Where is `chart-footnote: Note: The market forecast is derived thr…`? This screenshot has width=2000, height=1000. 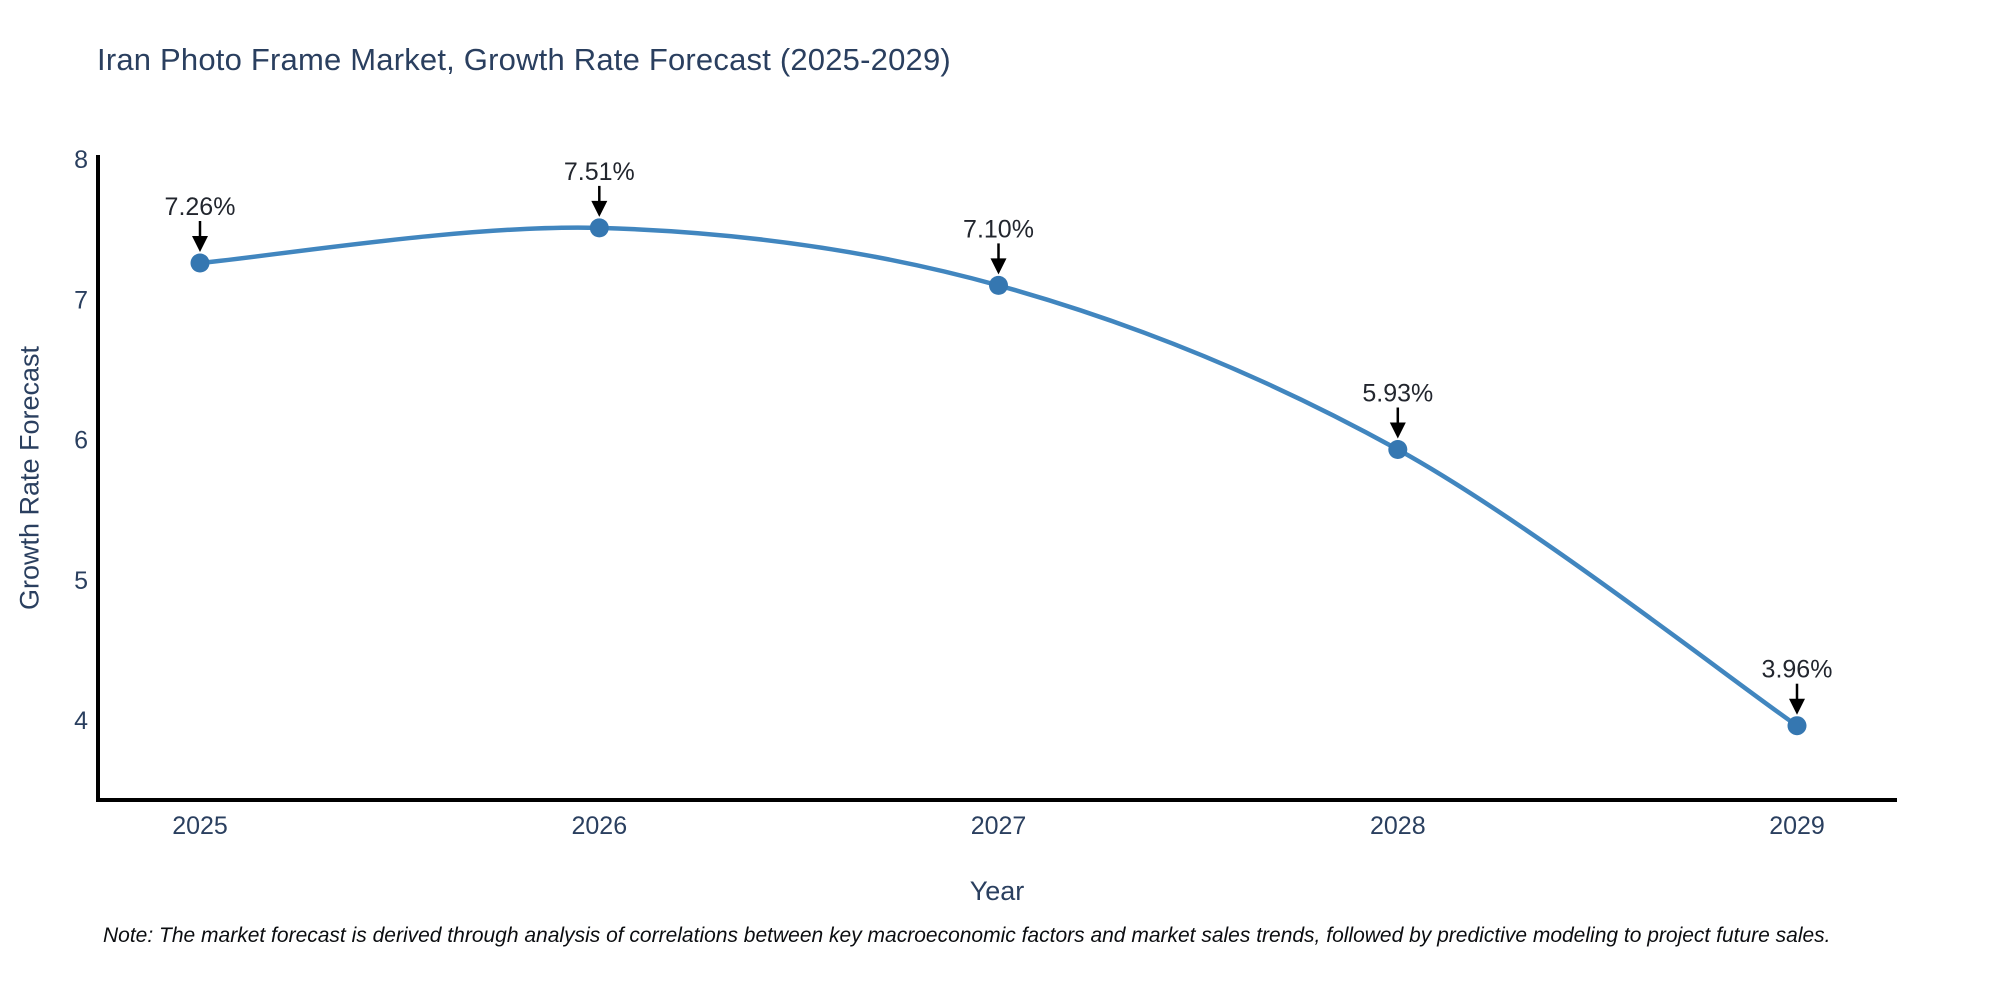
chart-footnote: Note: The market forecast is derived thr… is located at coordinates (967, 935).